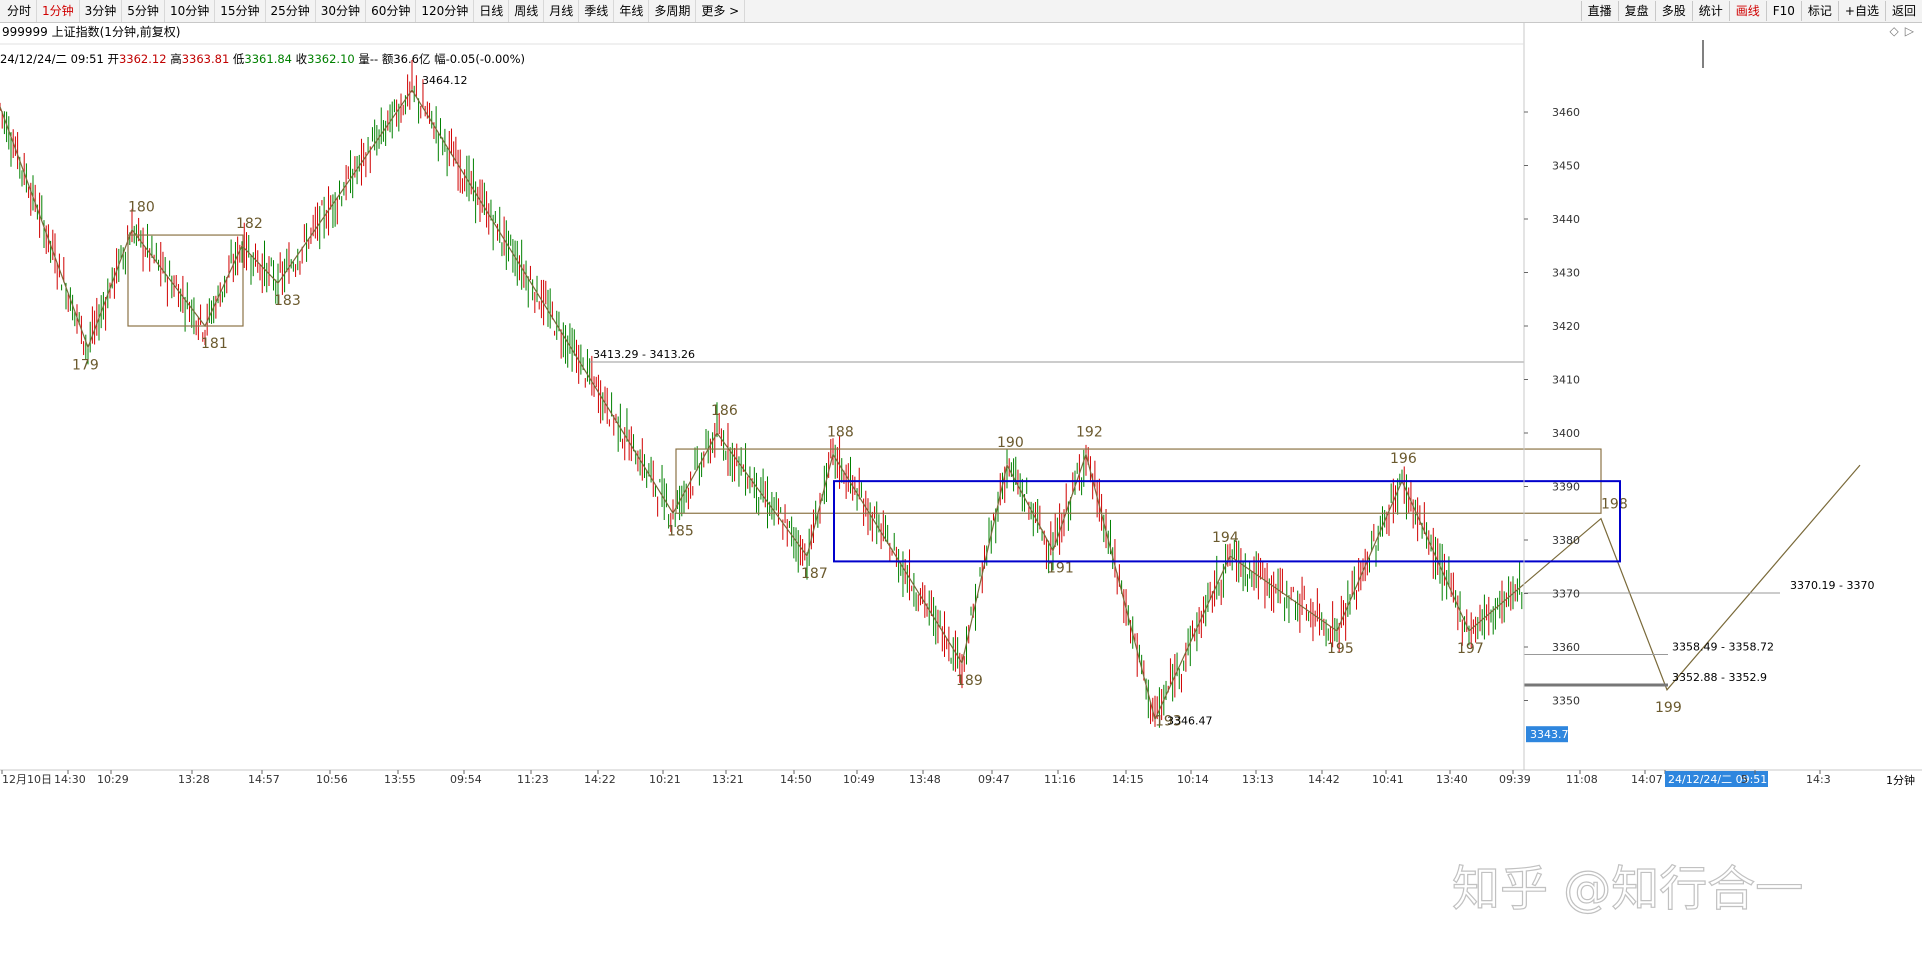  I want to click on x-tick-label-19: 13:13, so click(1258, 779).